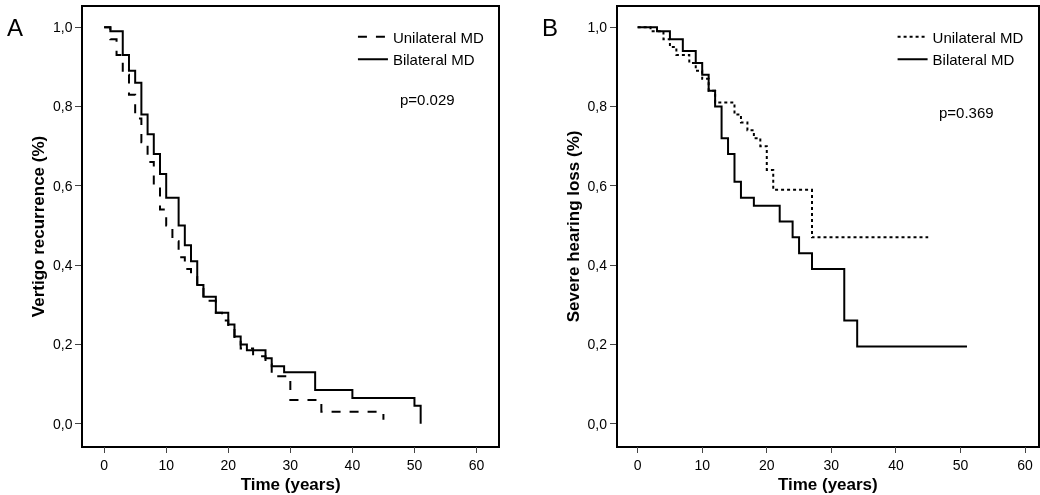 The height and width of the screenshot is (495, 1040). What do you see at coordinates (966, 112) in the screenshot?
I see `annotation: p=0.369` at bounding box center [966, 112].